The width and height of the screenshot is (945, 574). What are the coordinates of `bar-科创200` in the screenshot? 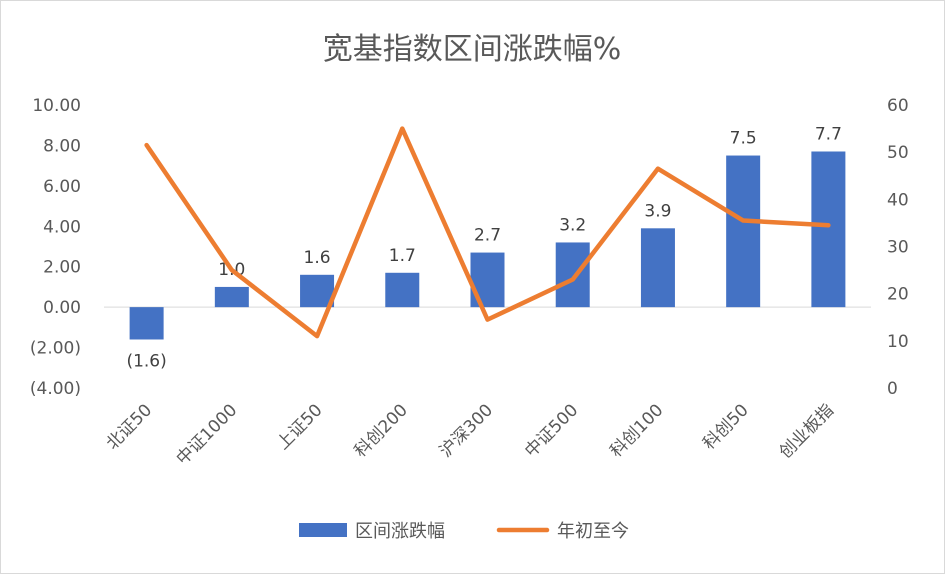 It's located at (402, 290).